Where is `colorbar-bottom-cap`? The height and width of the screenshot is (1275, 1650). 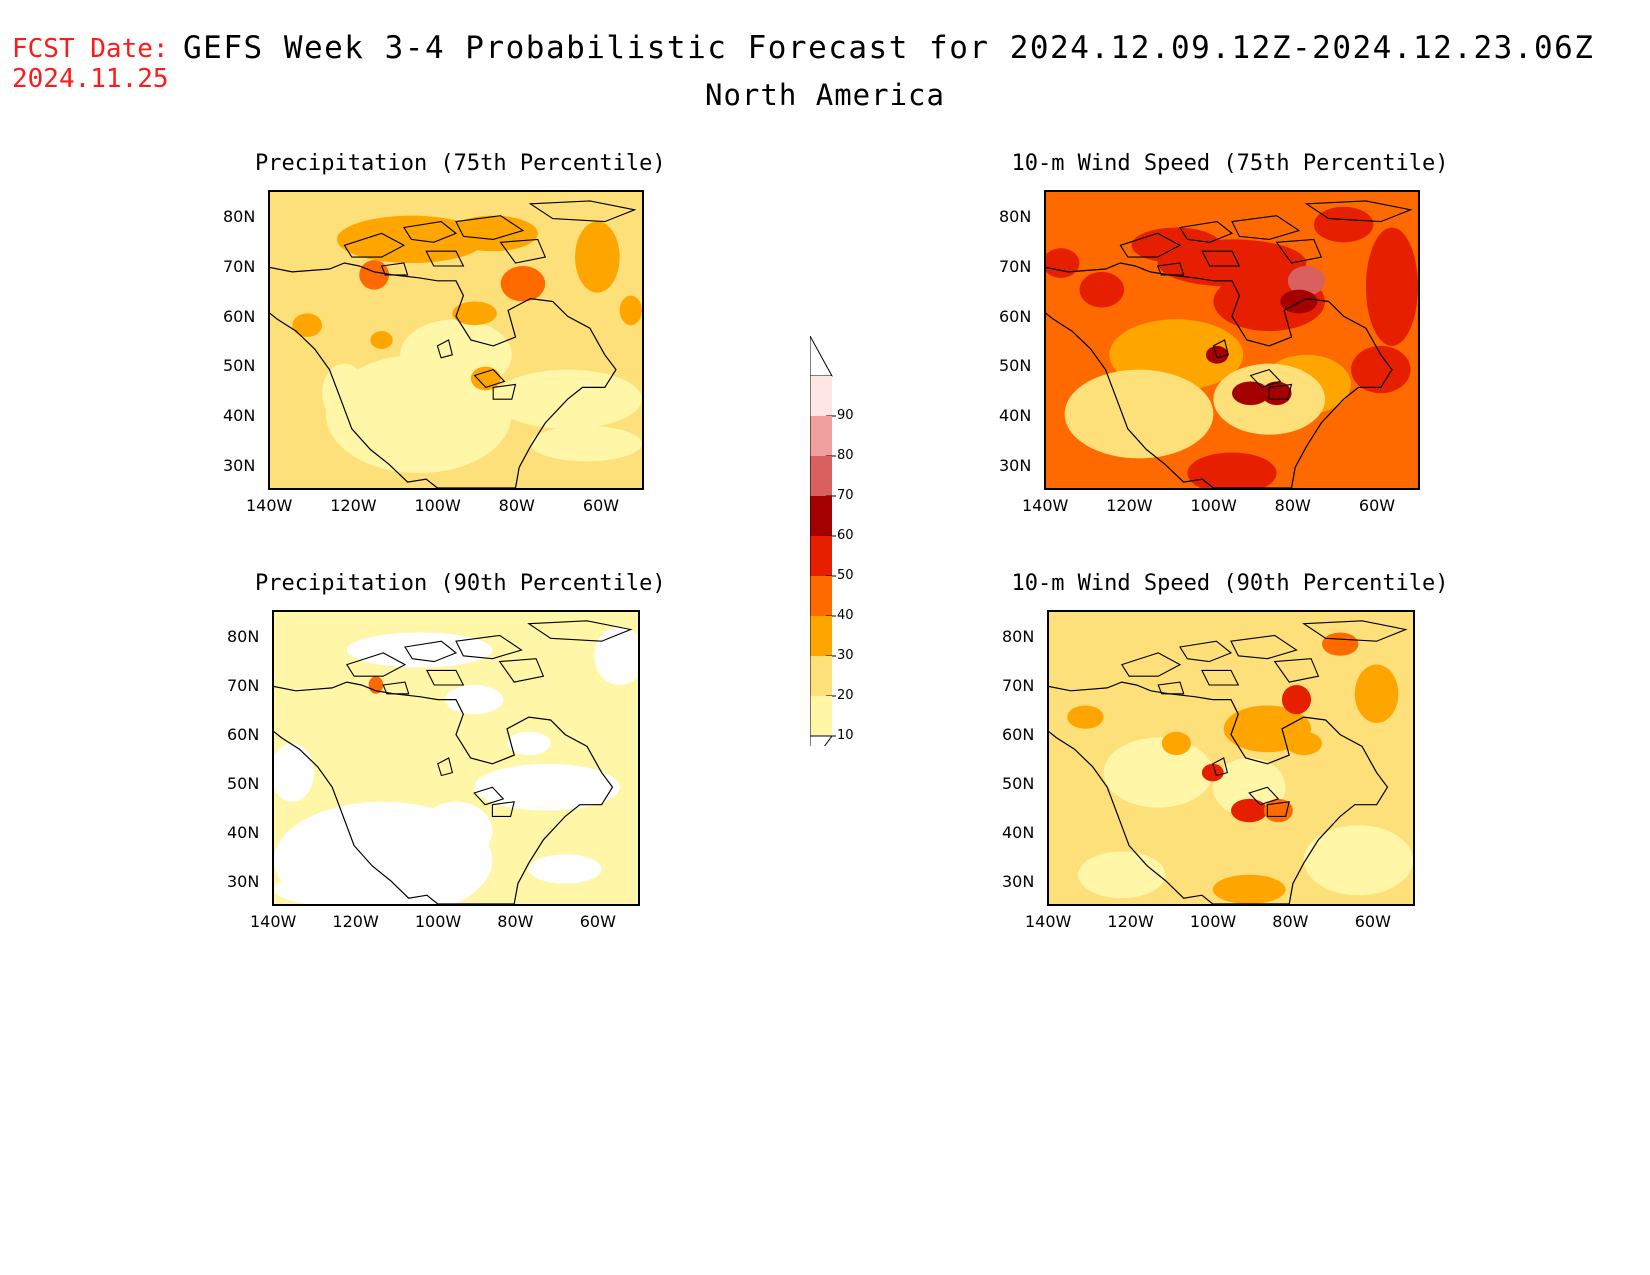
colorbar-bottom-cap is located at coordinates (821, 740).